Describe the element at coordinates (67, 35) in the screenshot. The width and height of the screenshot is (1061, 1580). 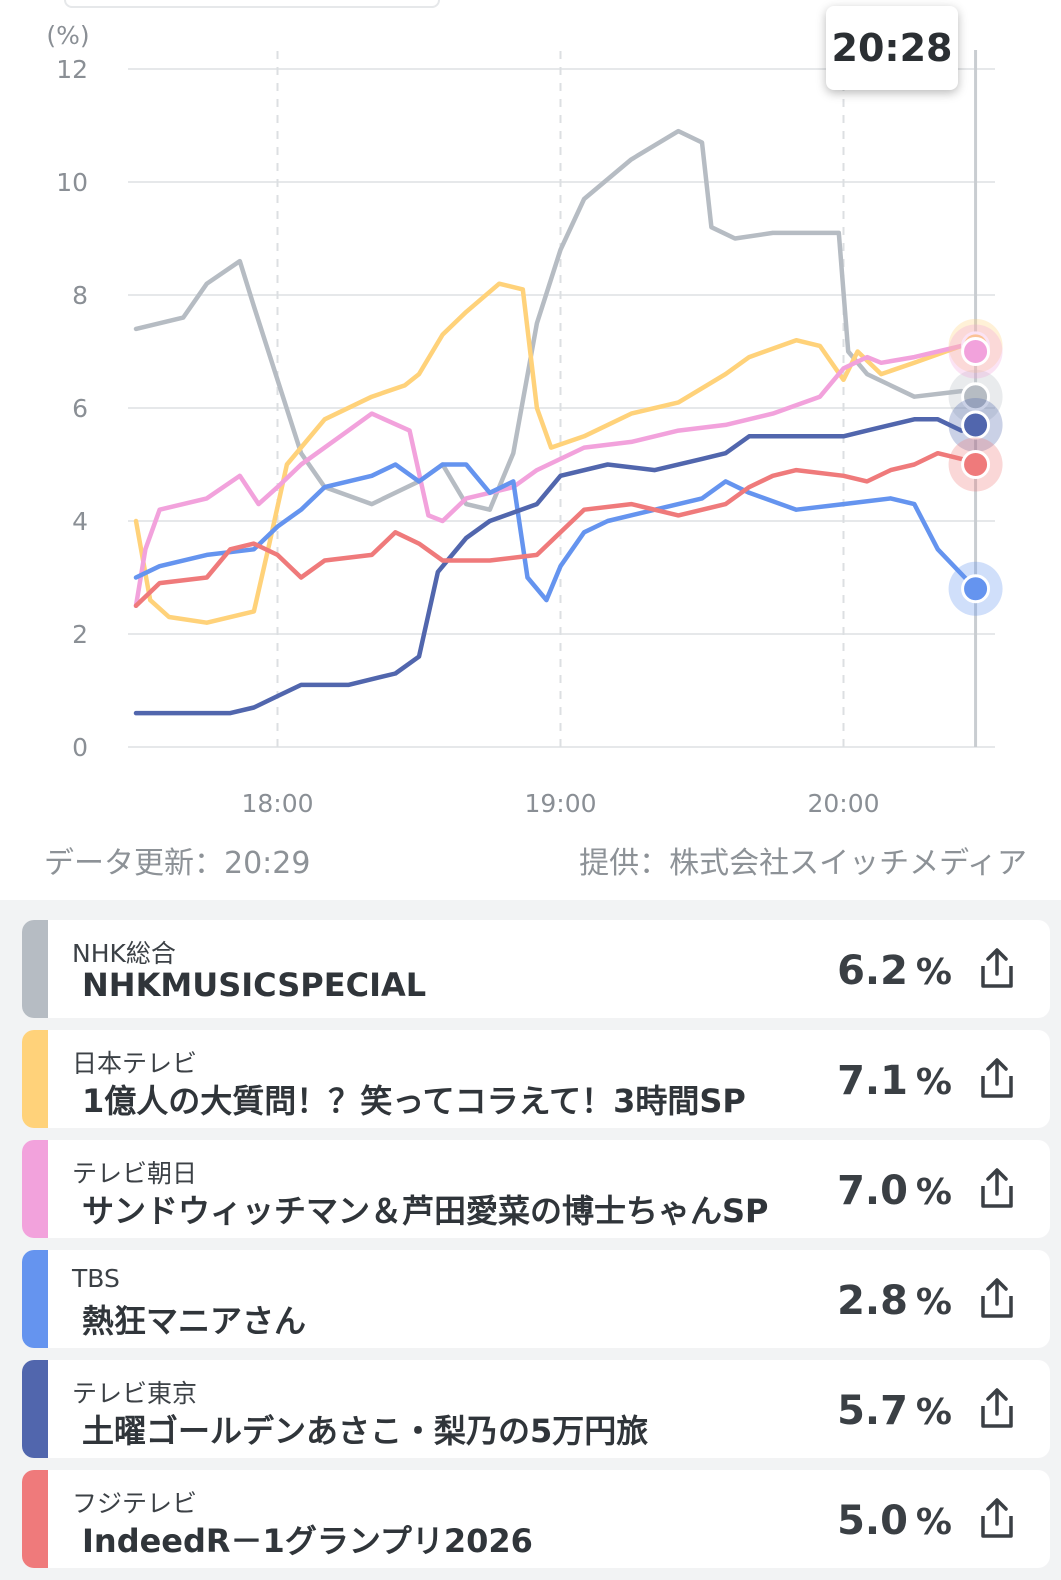
I see `y-unit-label: (%)` at that location.